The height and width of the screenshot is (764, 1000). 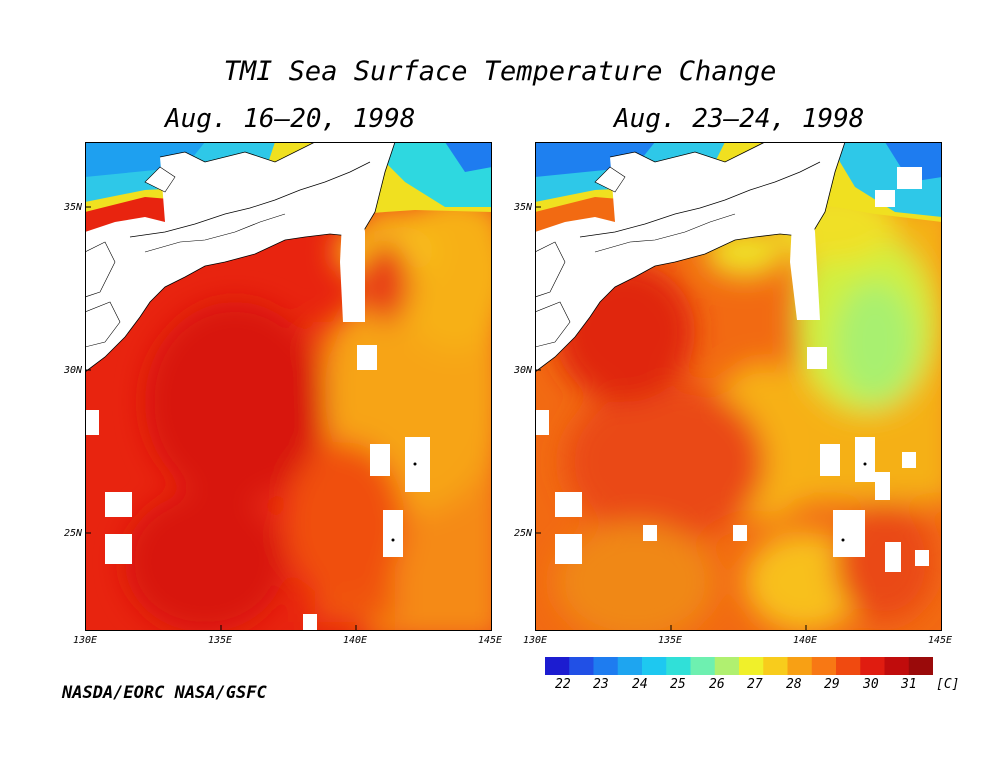 What do you see at coordinates (832, 684) in the screenshot?
I see `colorbar-label: 29` at bounding box center [832, 684].